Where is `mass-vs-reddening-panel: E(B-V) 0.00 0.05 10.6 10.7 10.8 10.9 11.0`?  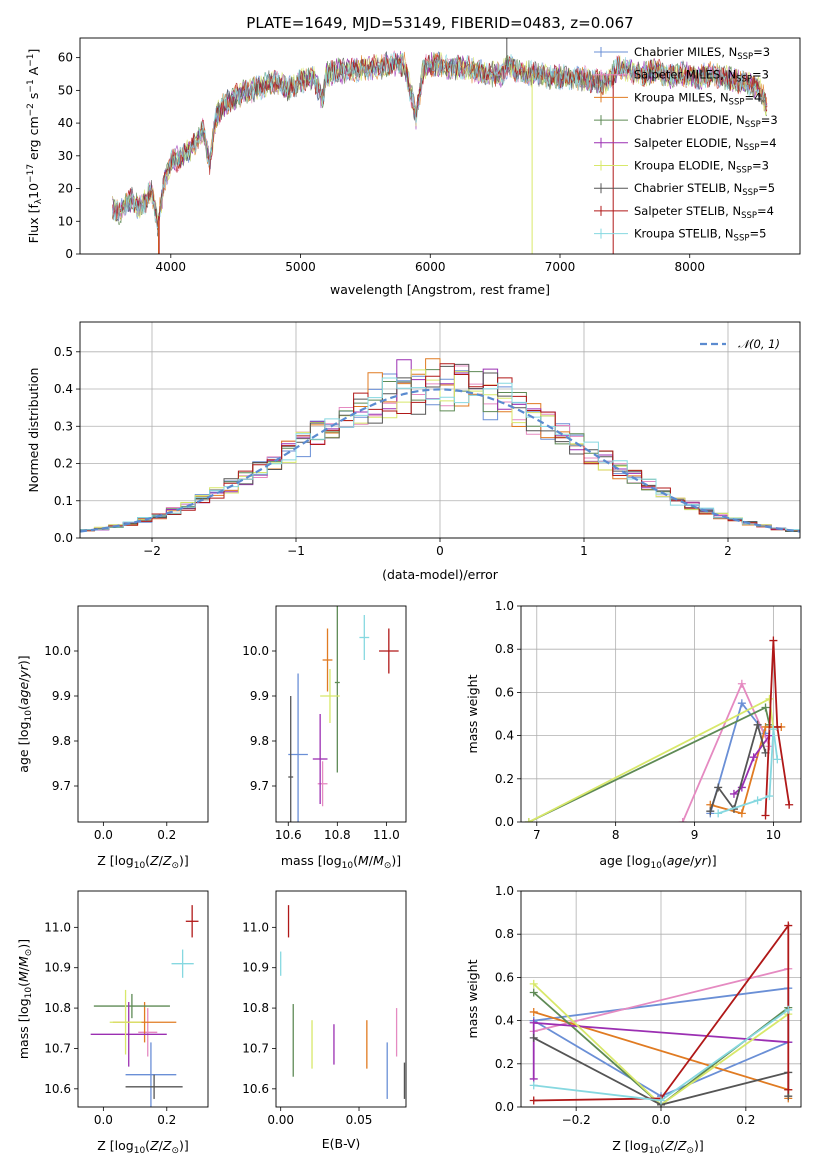
mass-vs-reddening-panel: E(B-V) 0.00 0.05 10.6 10.7 10.8 10.9 11.0 is located at coordinates (324, 1020).